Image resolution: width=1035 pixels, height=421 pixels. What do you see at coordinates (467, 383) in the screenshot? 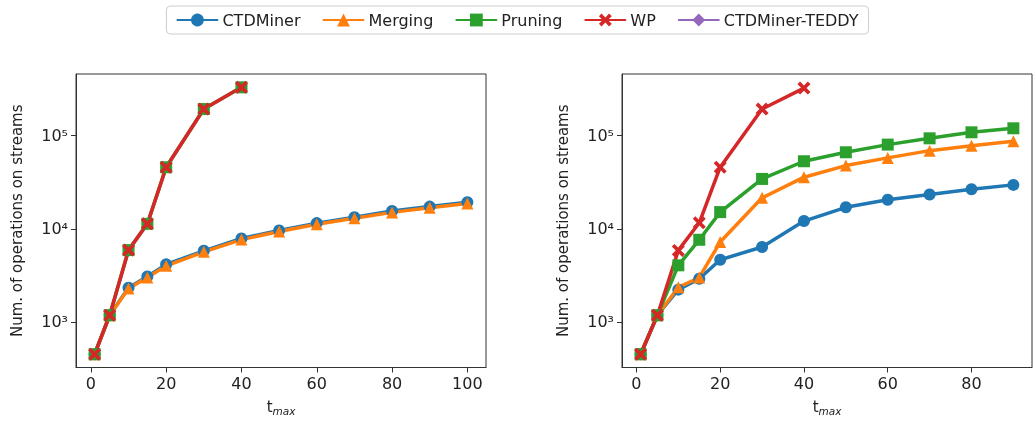
I see `x-tick-label: 100` at bounding box center [467, 383].